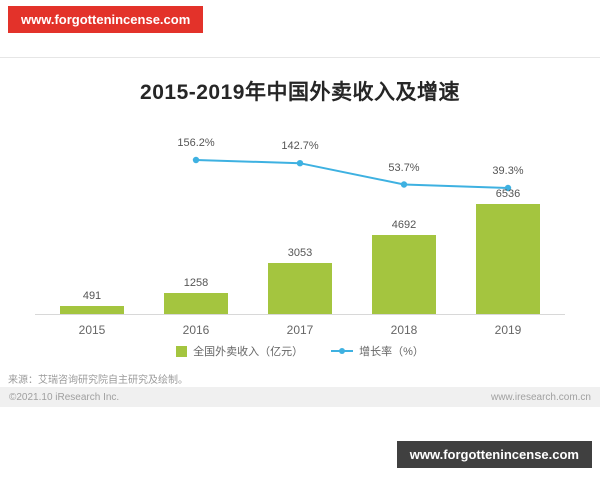 This screenshot has width=600, height=480. I want to click on legend-line-swatch, so click(342, 351).